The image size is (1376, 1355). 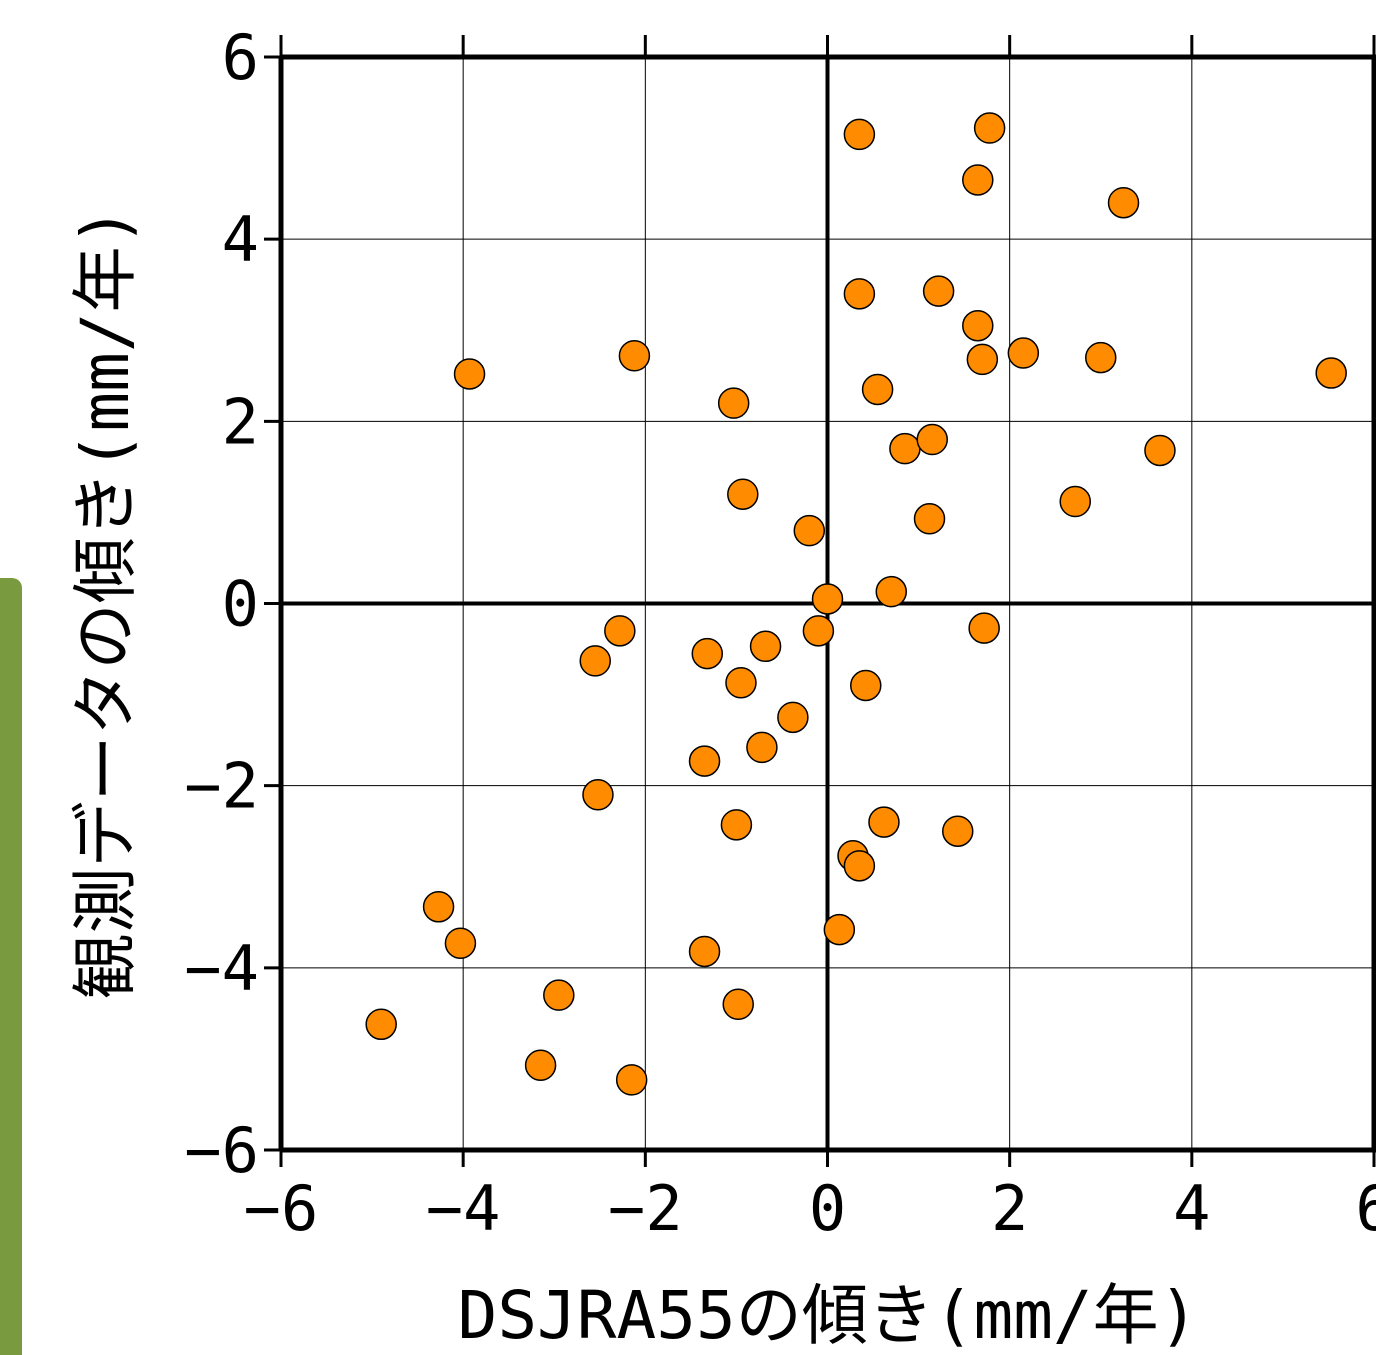 I want to click on y-tick-label: 6, so click(x=240, y=57).